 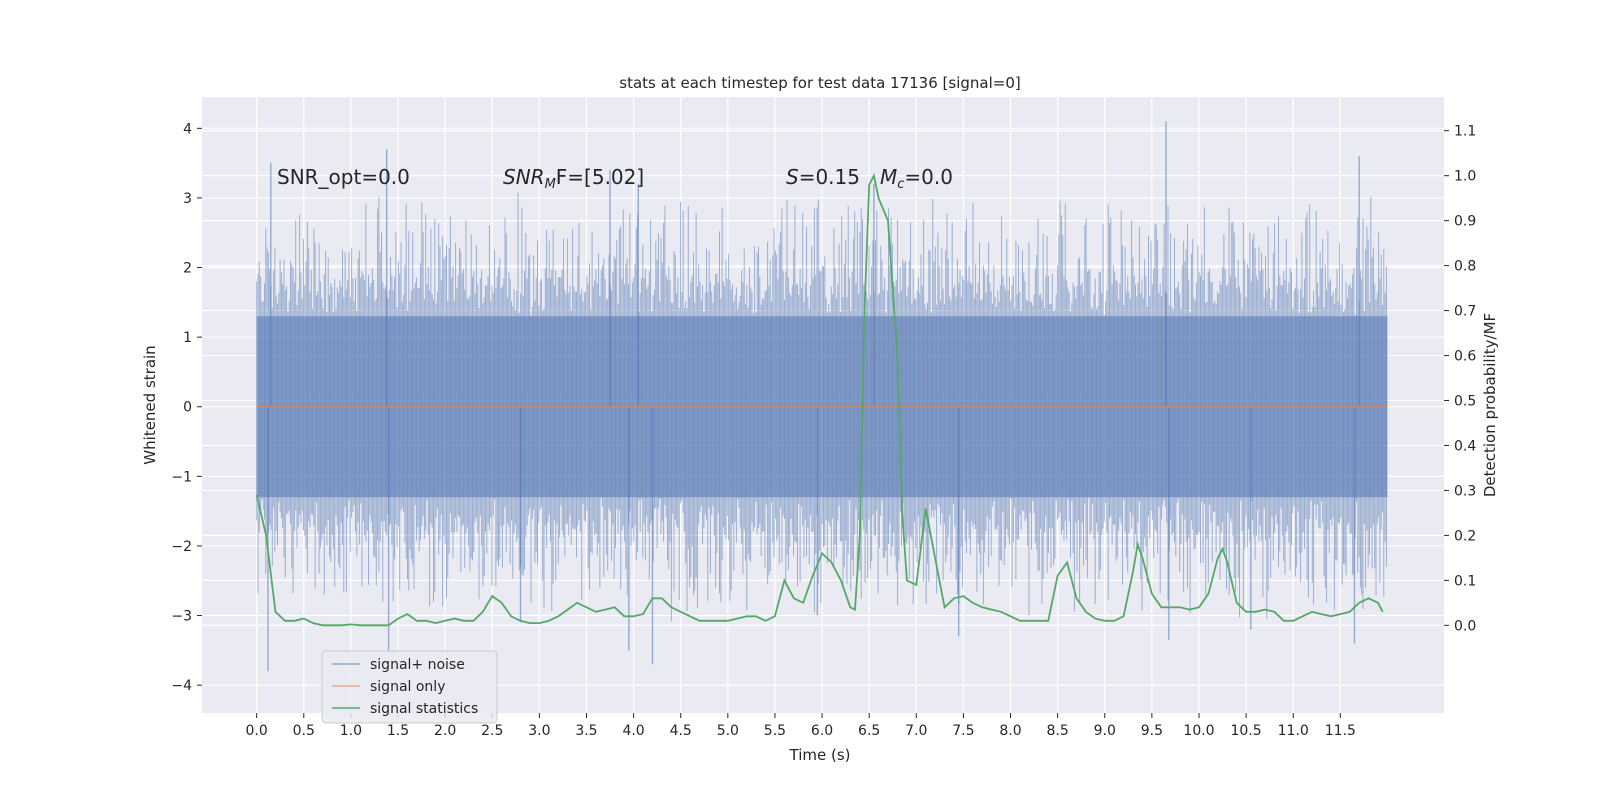 I want to click on annotation-snr-opt: SNR_opt=0.0, so click(x=343, y=177).